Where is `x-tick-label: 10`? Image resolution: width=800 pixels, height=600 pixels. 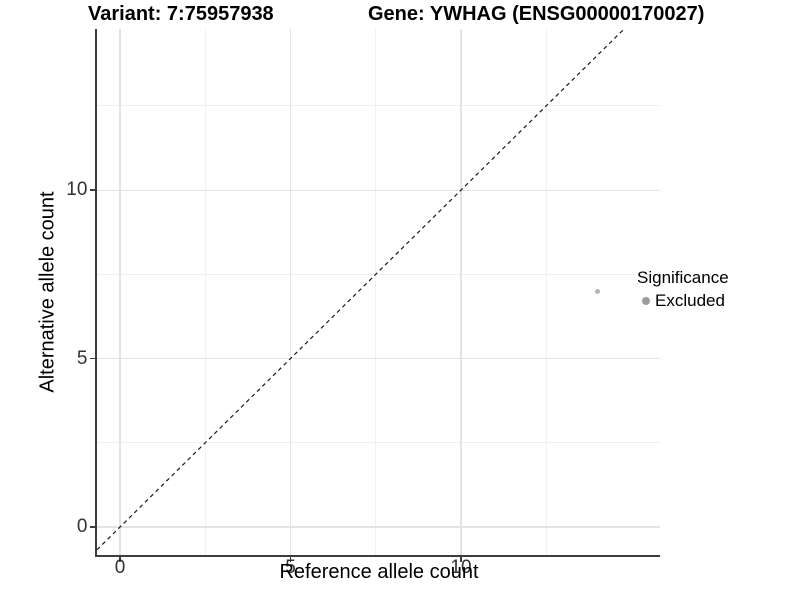
x-tick-label: 10 is located at coordinates (461, 567).